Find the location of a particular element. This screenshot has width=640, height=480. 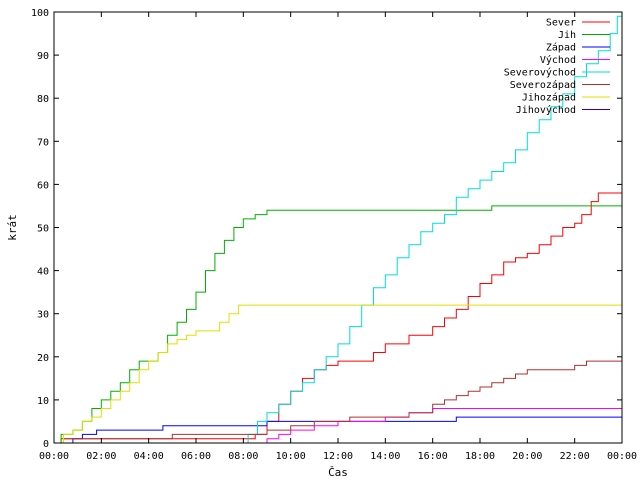

x-tick-label: 14:00 is located at coordinates (385, 456).